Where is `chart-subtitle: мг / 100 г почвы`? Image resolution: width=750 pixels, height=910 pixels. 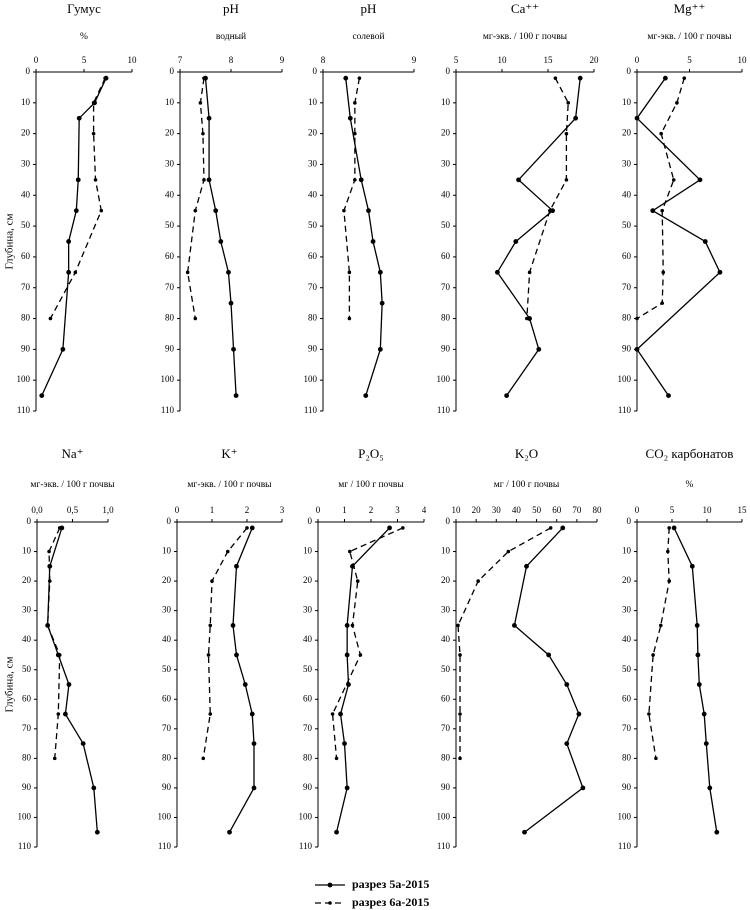 chart-subtitle: мг / 100 г почвы is located at coordinates (527, 485).